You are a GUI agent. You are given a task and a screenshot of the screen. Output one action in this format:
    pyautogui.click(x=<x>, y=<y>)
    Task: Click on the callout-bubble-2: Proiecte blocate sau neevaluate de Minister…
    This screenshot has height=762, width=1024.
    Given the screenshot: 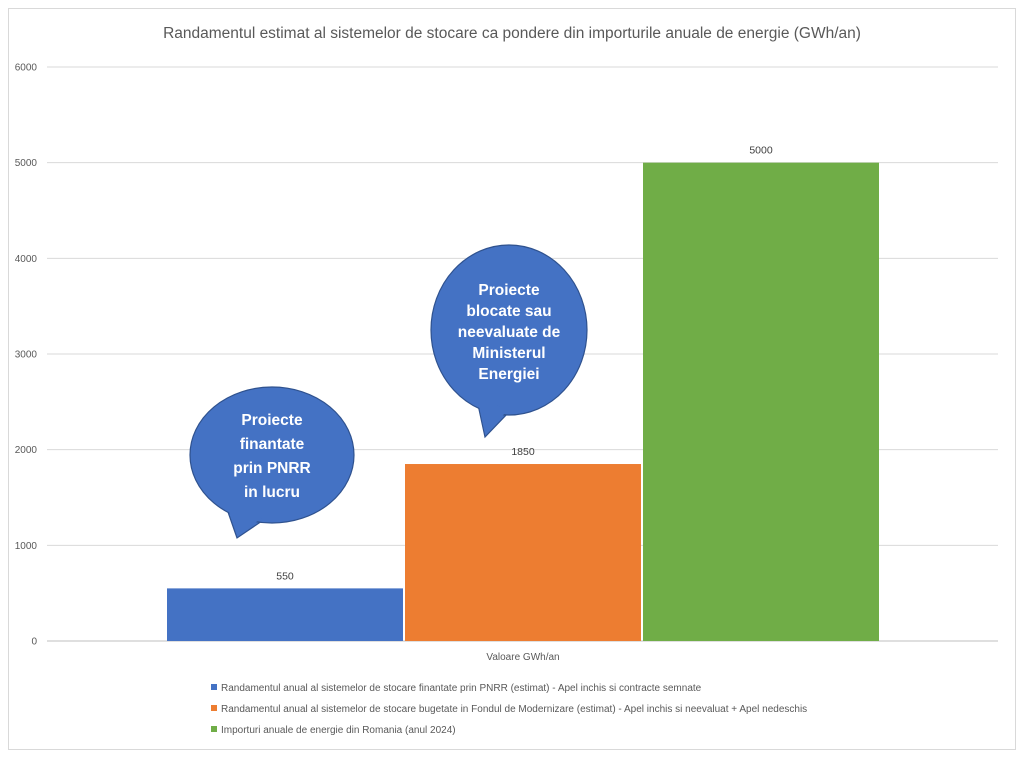 What is the action you would take?
    pyautogui.click(x=509, y=341)
    